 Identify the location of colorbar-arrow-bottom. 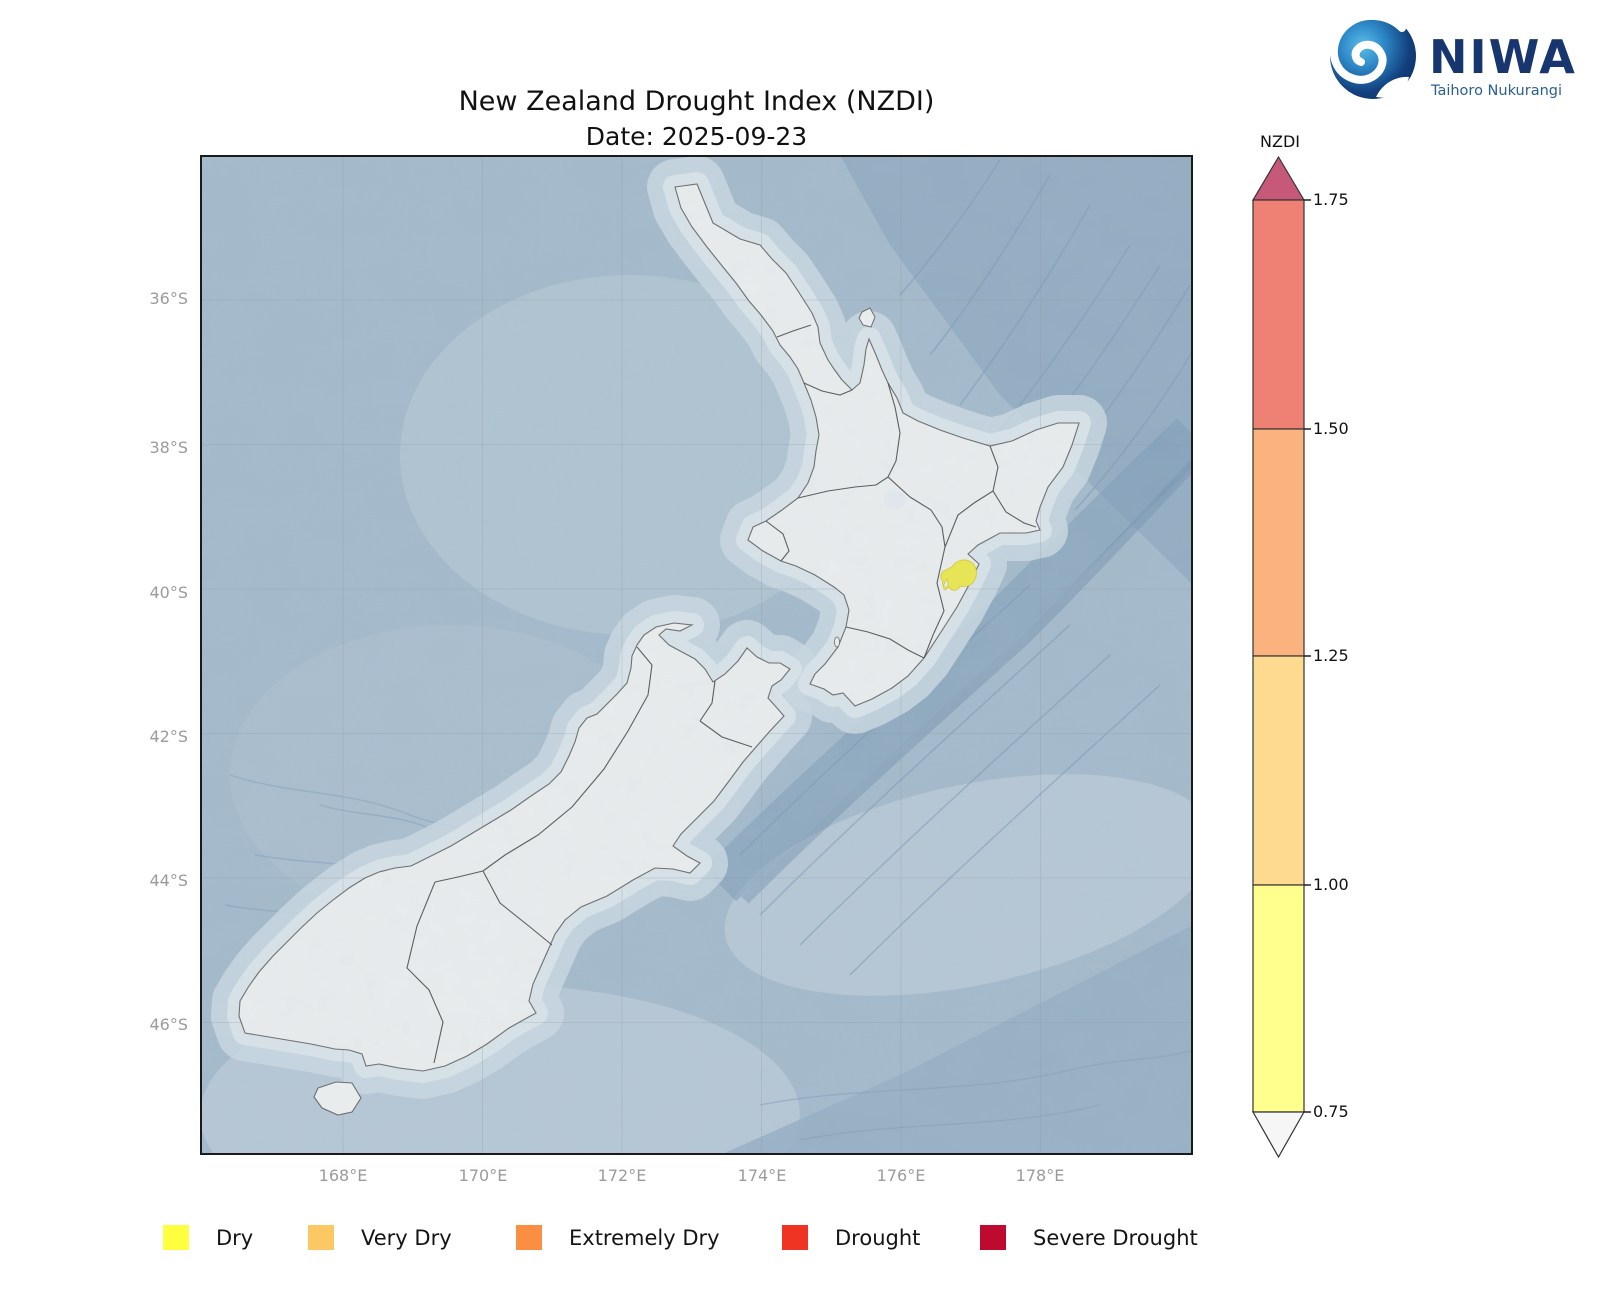
(1278, 1135).